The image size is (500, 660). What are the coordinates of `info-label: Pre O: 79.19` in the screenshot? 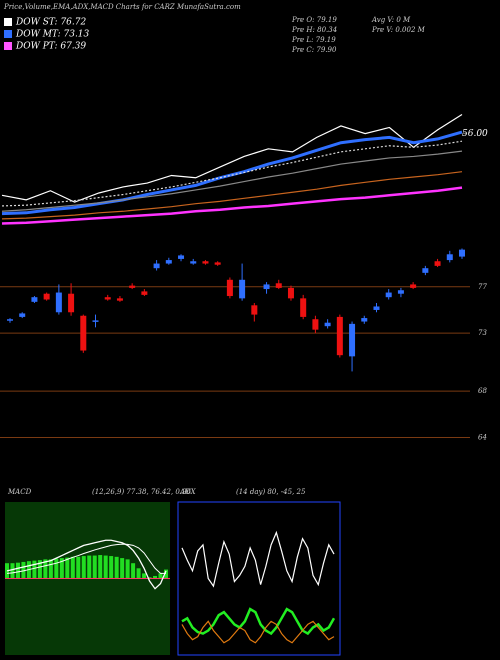 It's located at (314, 20).